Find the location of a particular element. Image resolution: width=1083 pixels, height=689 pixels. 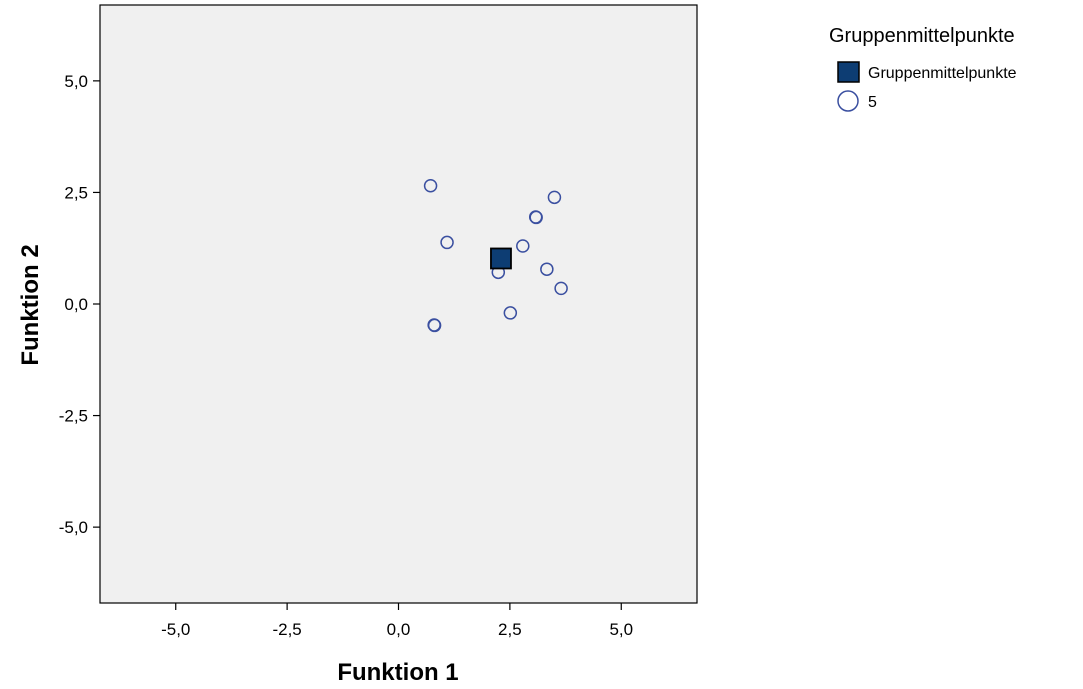

y-tick-label: 0,0 is located at coordinates (76, 304).